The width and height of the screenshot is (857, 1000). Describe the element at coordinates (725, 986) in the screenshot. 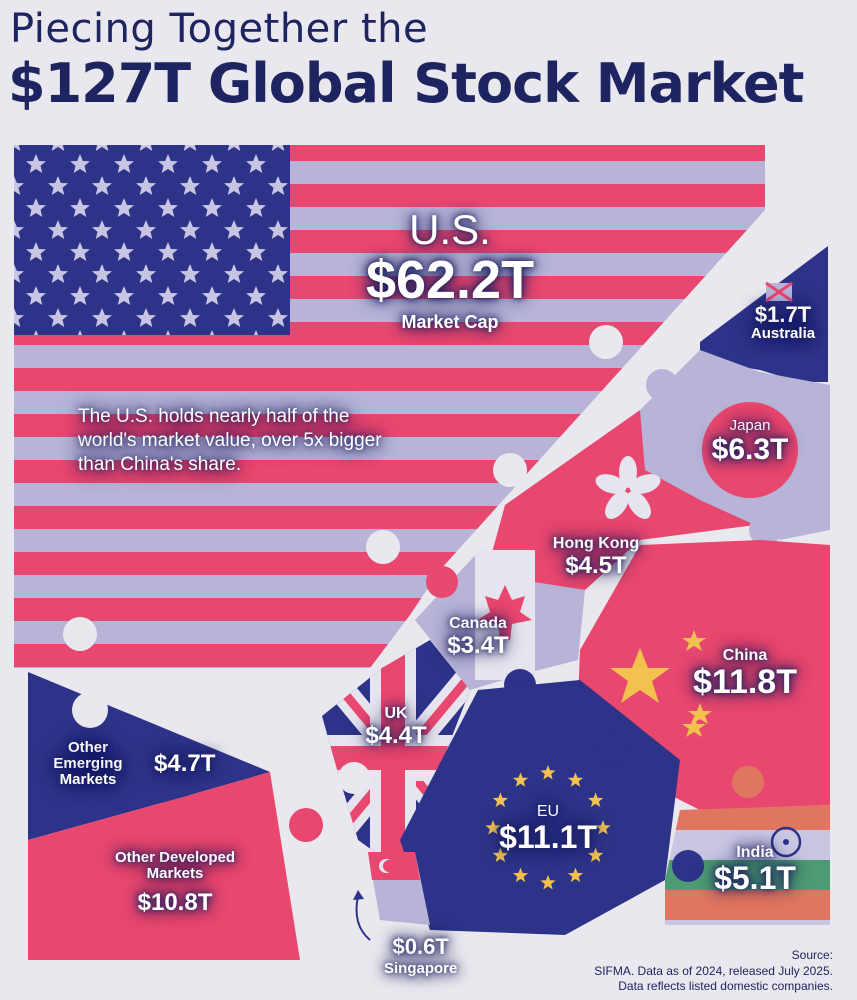

I see `source-line-3: Data reflects listed domestic companies.` at that location.